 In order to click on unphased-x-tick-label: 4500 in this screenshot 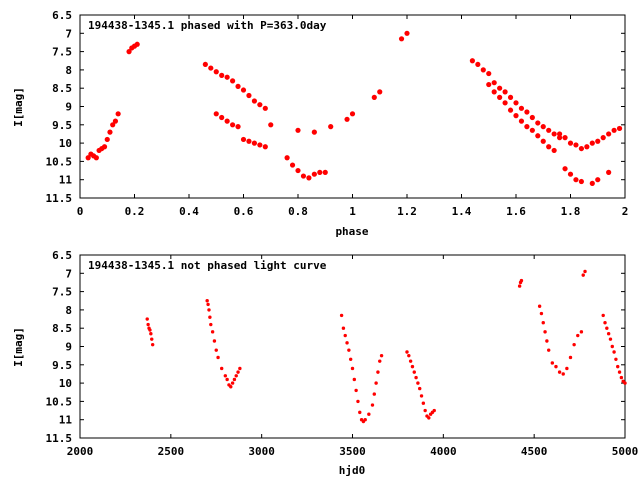, I will do `click(534, 451)`.